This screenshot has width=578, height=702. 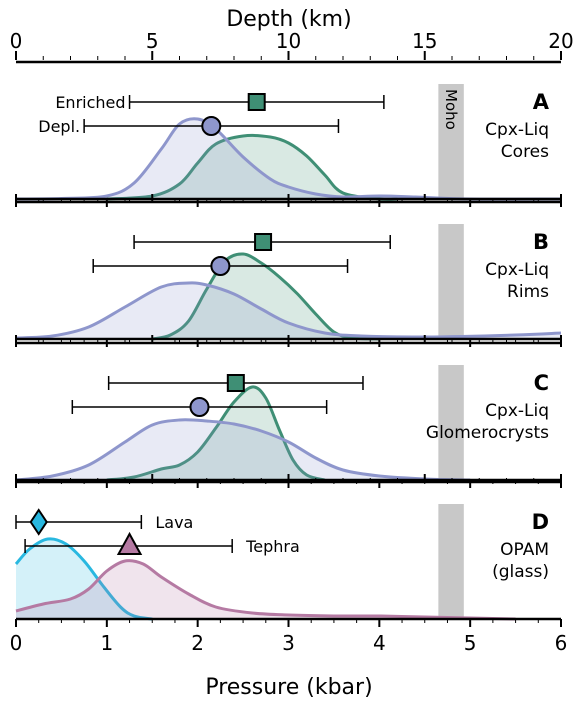 What do you see at coordinates (38, 522) in the screenshot?
I see `mean-marker-lava` at bounding box center [38, 522].